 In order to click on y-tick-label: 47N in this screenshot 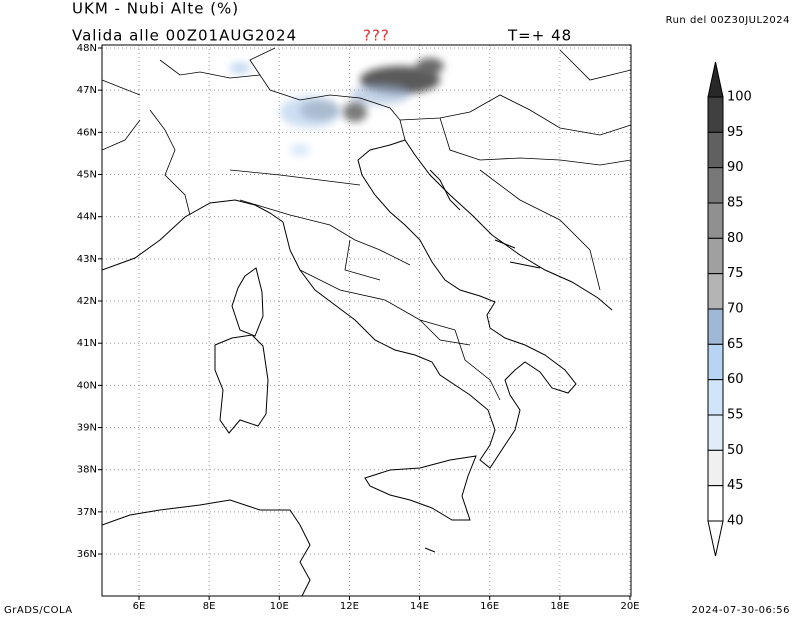, I will do `click(87, 90)`.